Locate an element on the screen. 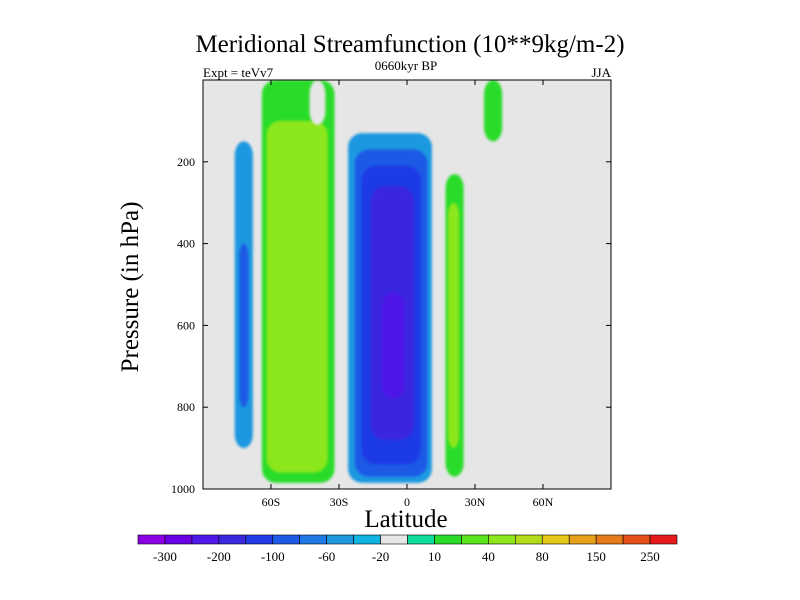 This screenshot has height=600, width=800. x-tick-label: 0 is located at coordinates (407, 502).